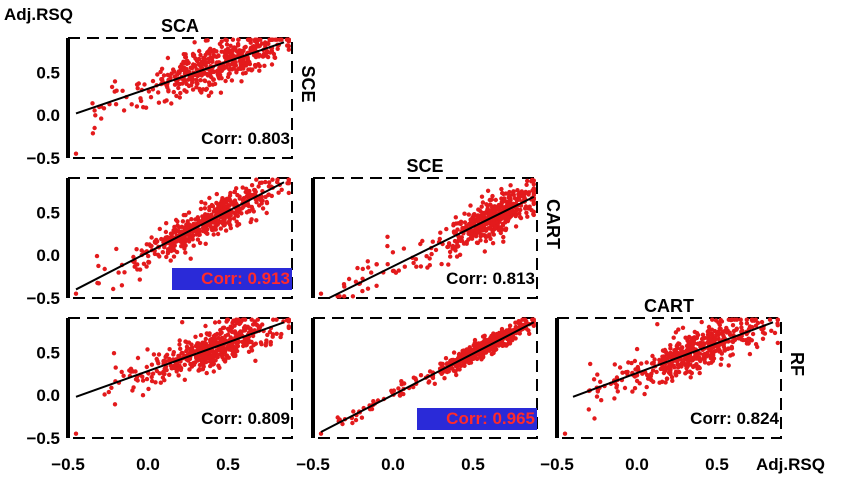 This screenshot has width=850, height=479. I want to click on x-tick-label: −0.5, so click(557, 464).